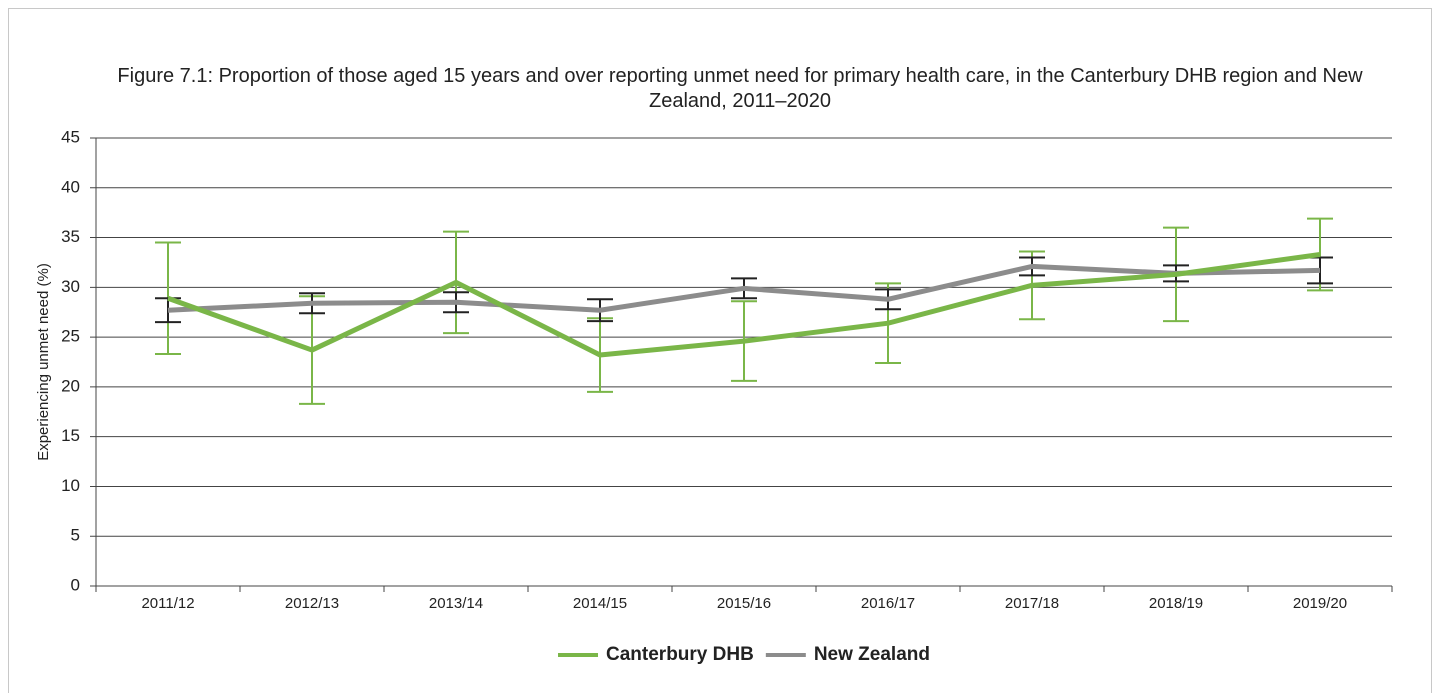 The image size is (1442, 693). I want to click on y-tick-label: 40, so click(70, 186).